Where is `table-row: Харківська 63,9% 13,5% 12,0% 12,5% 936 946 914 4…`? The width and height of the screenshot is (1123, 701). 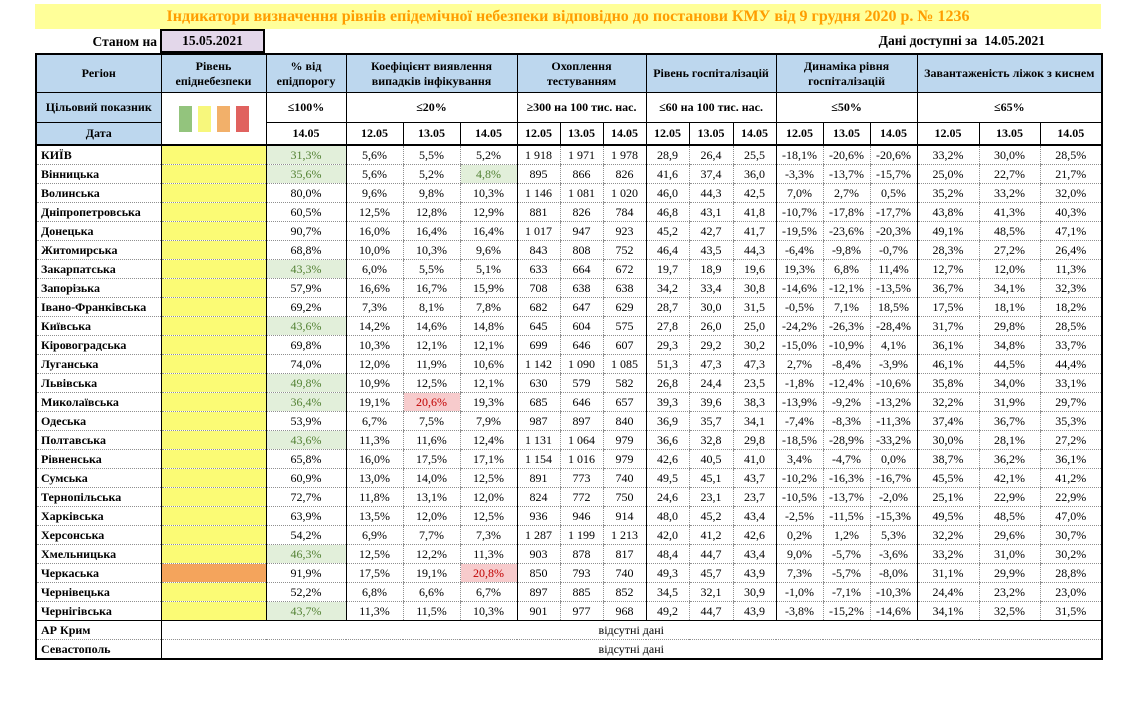
table-row: Харківська 63,9% 13,5% 12,0% 12,5% 936 946 914 4… is located at coordinates (569, 516).